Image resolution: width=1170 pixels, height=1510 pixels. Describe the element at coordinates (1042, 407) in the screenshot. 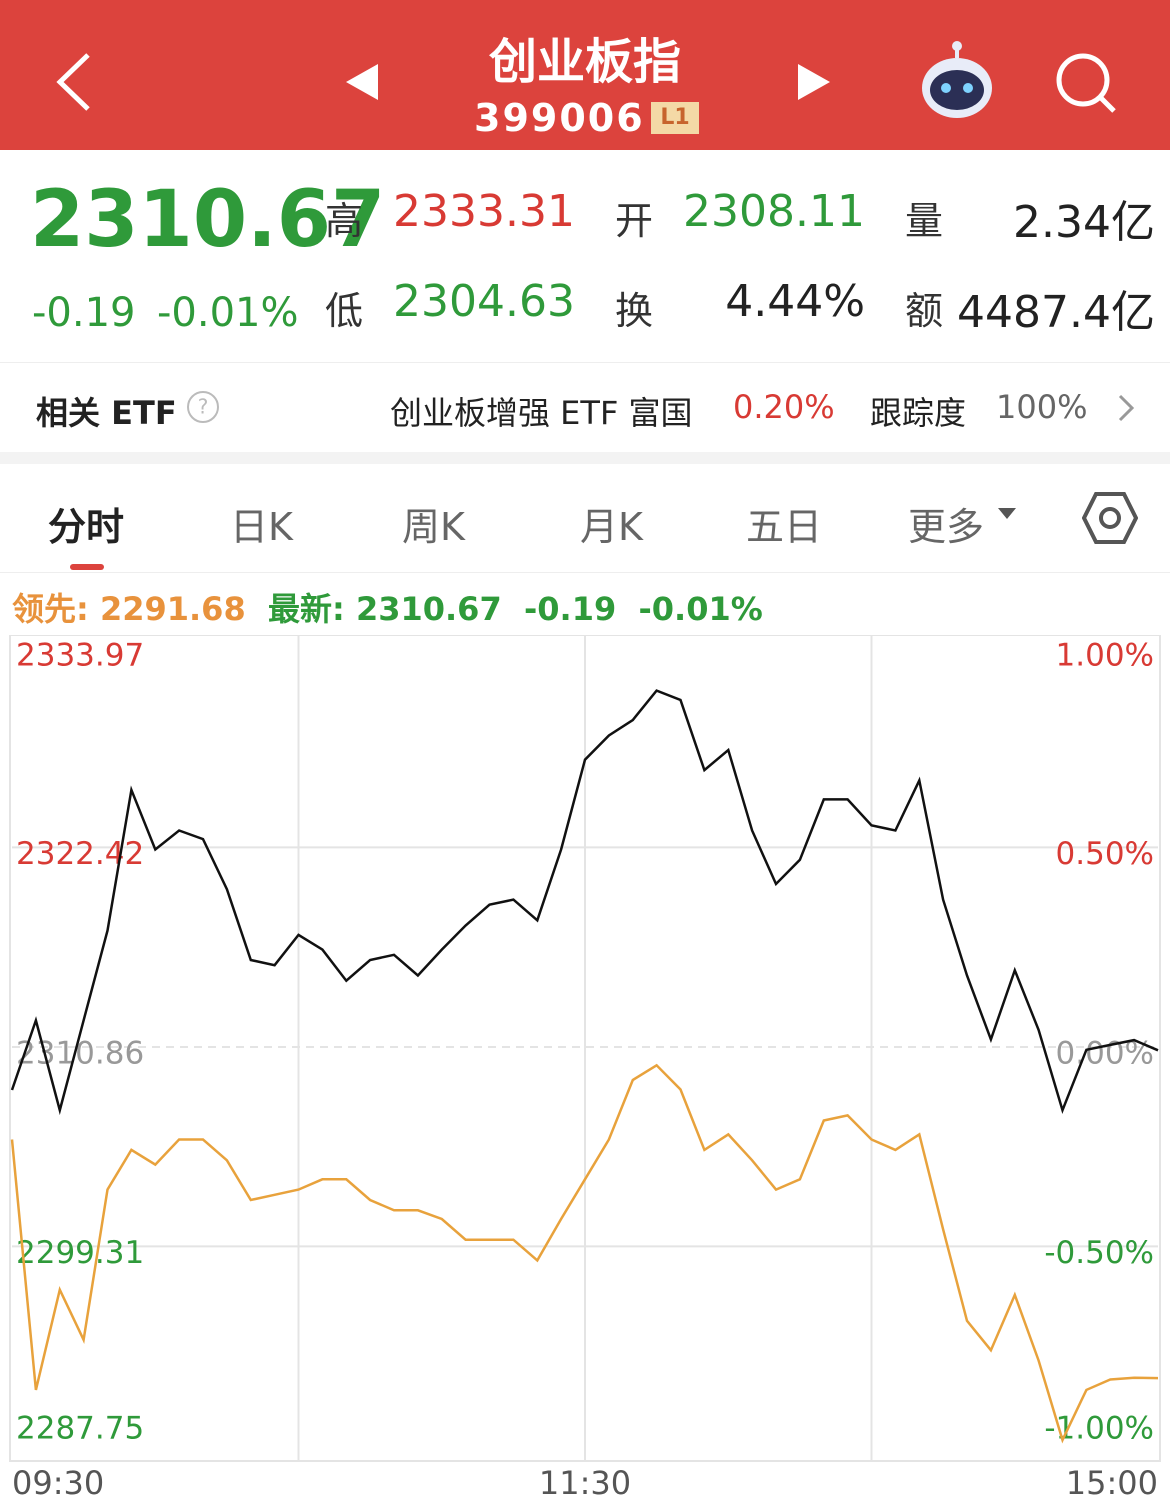

I see `tracking: 100%` at that location.